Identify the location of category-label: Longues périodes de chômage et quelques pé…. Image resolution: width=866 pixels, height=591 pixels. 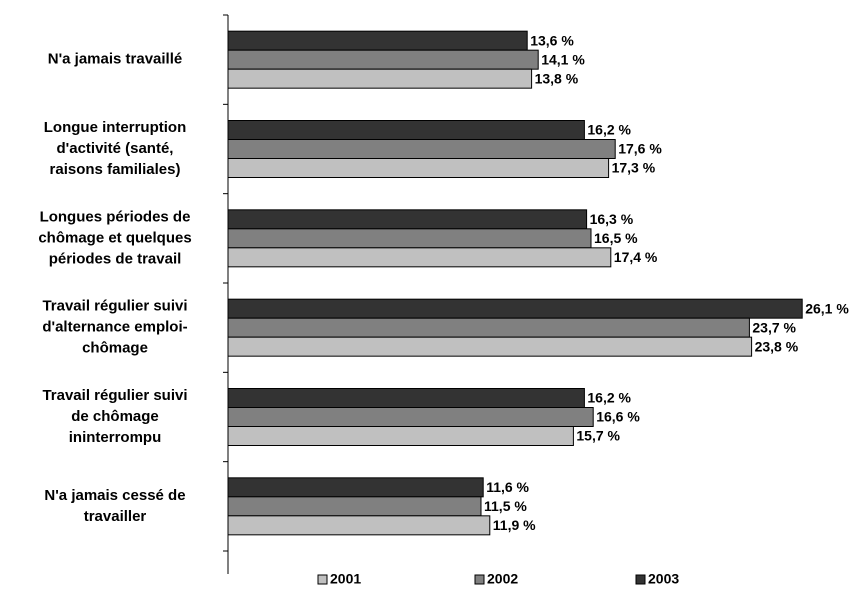
(114, 237).